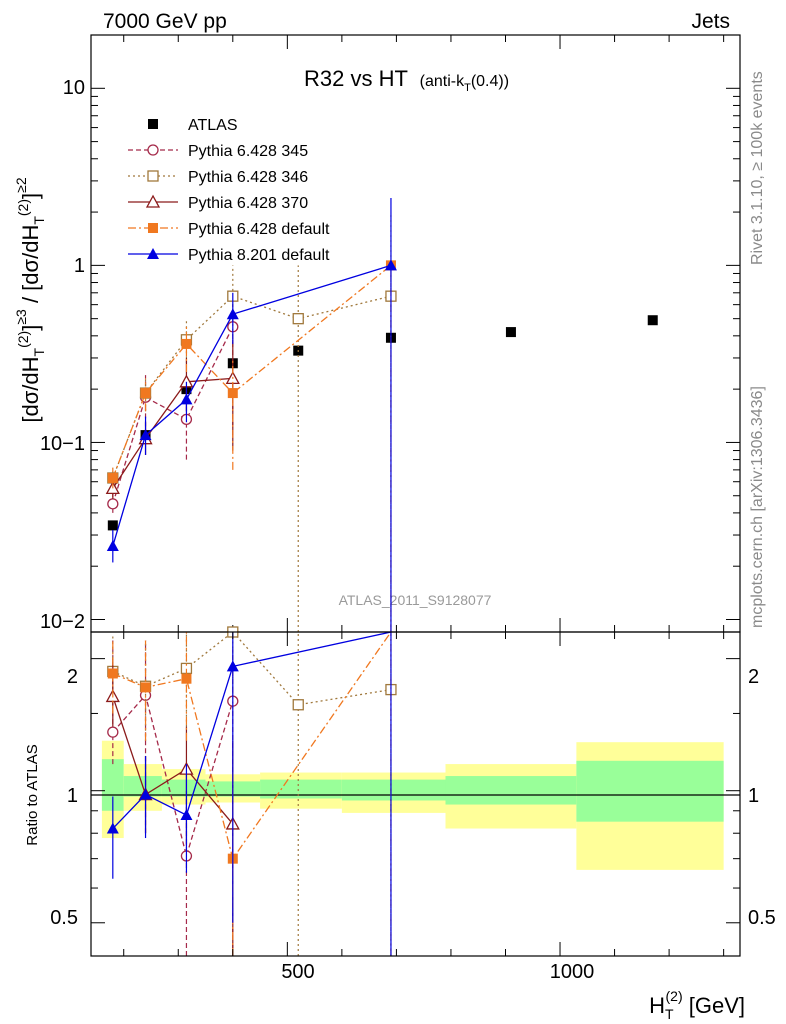 The image size is (786, 1024). What do you see at coordinates (259, 229) in the screenshot?
I see `legend-label: Pythia 6.428 default` at bounding box center [259, 229].